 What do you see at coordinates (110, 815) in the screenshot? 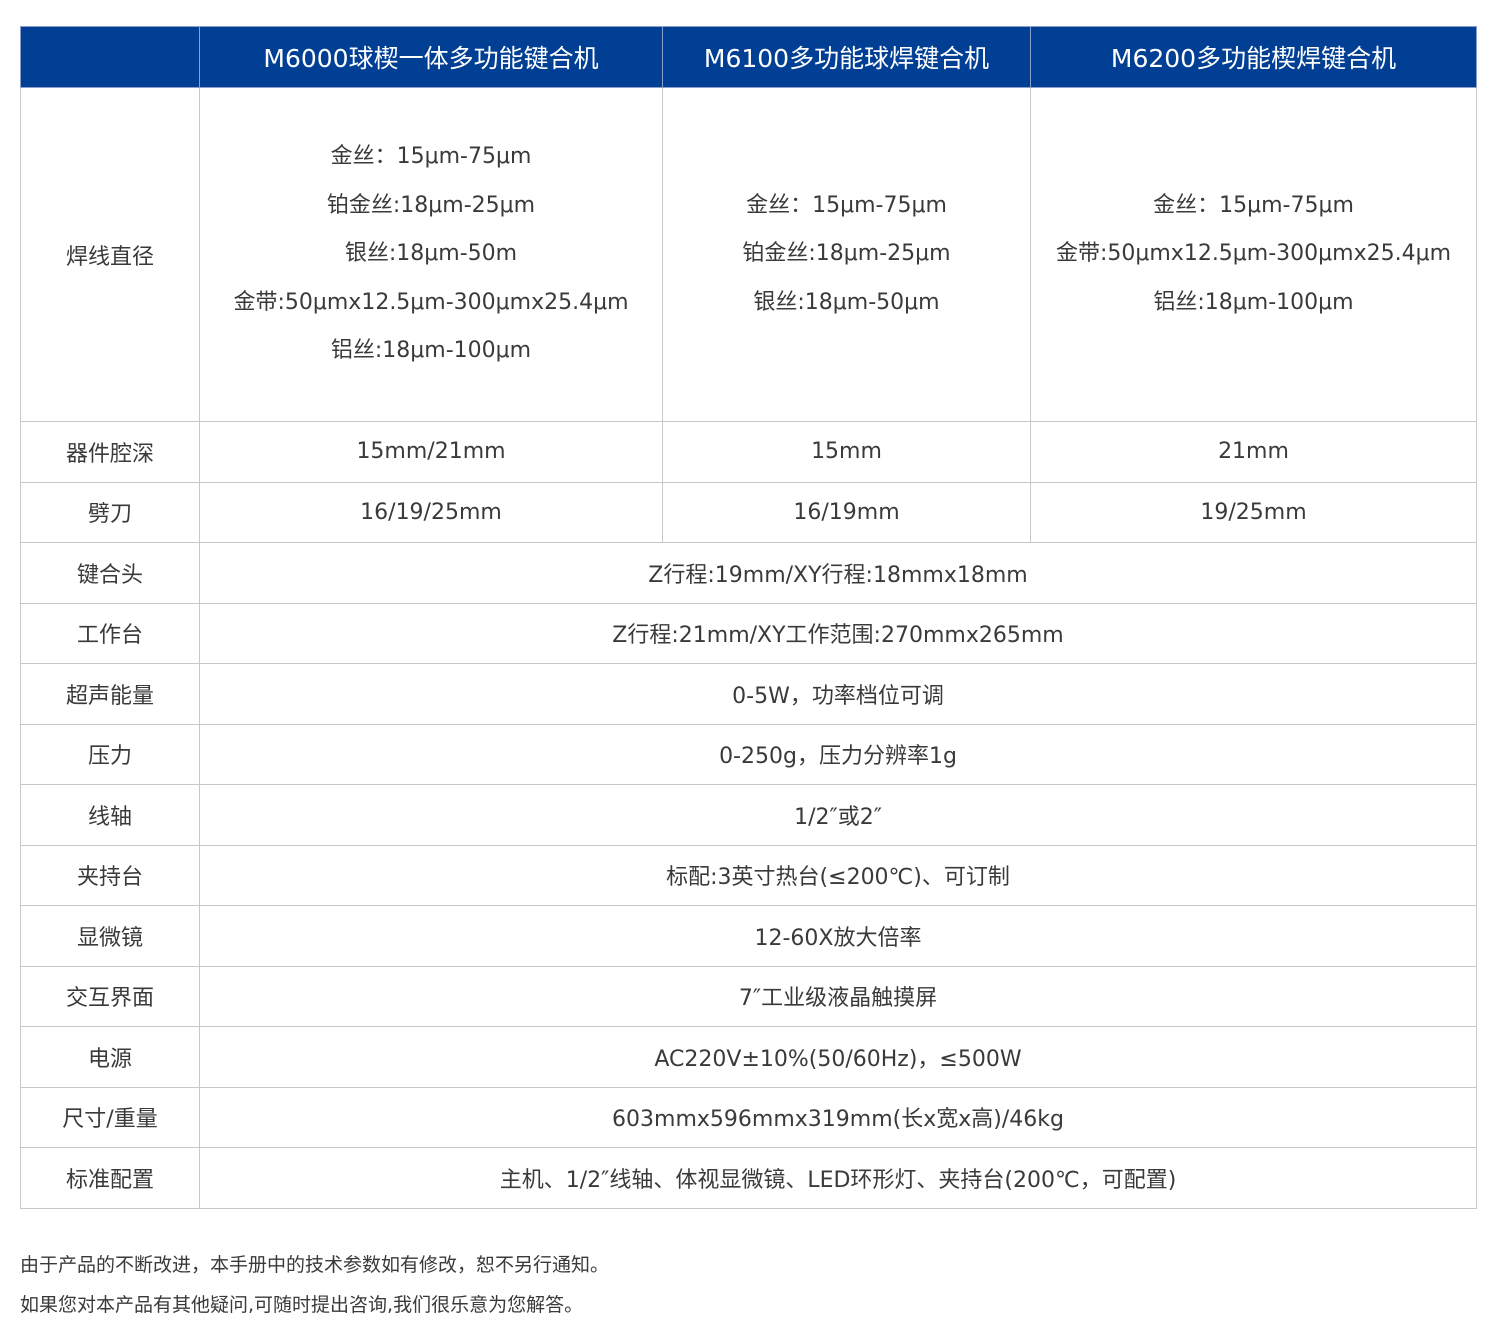
I see `row-label: 线轴` at bounding box center [110, 815].